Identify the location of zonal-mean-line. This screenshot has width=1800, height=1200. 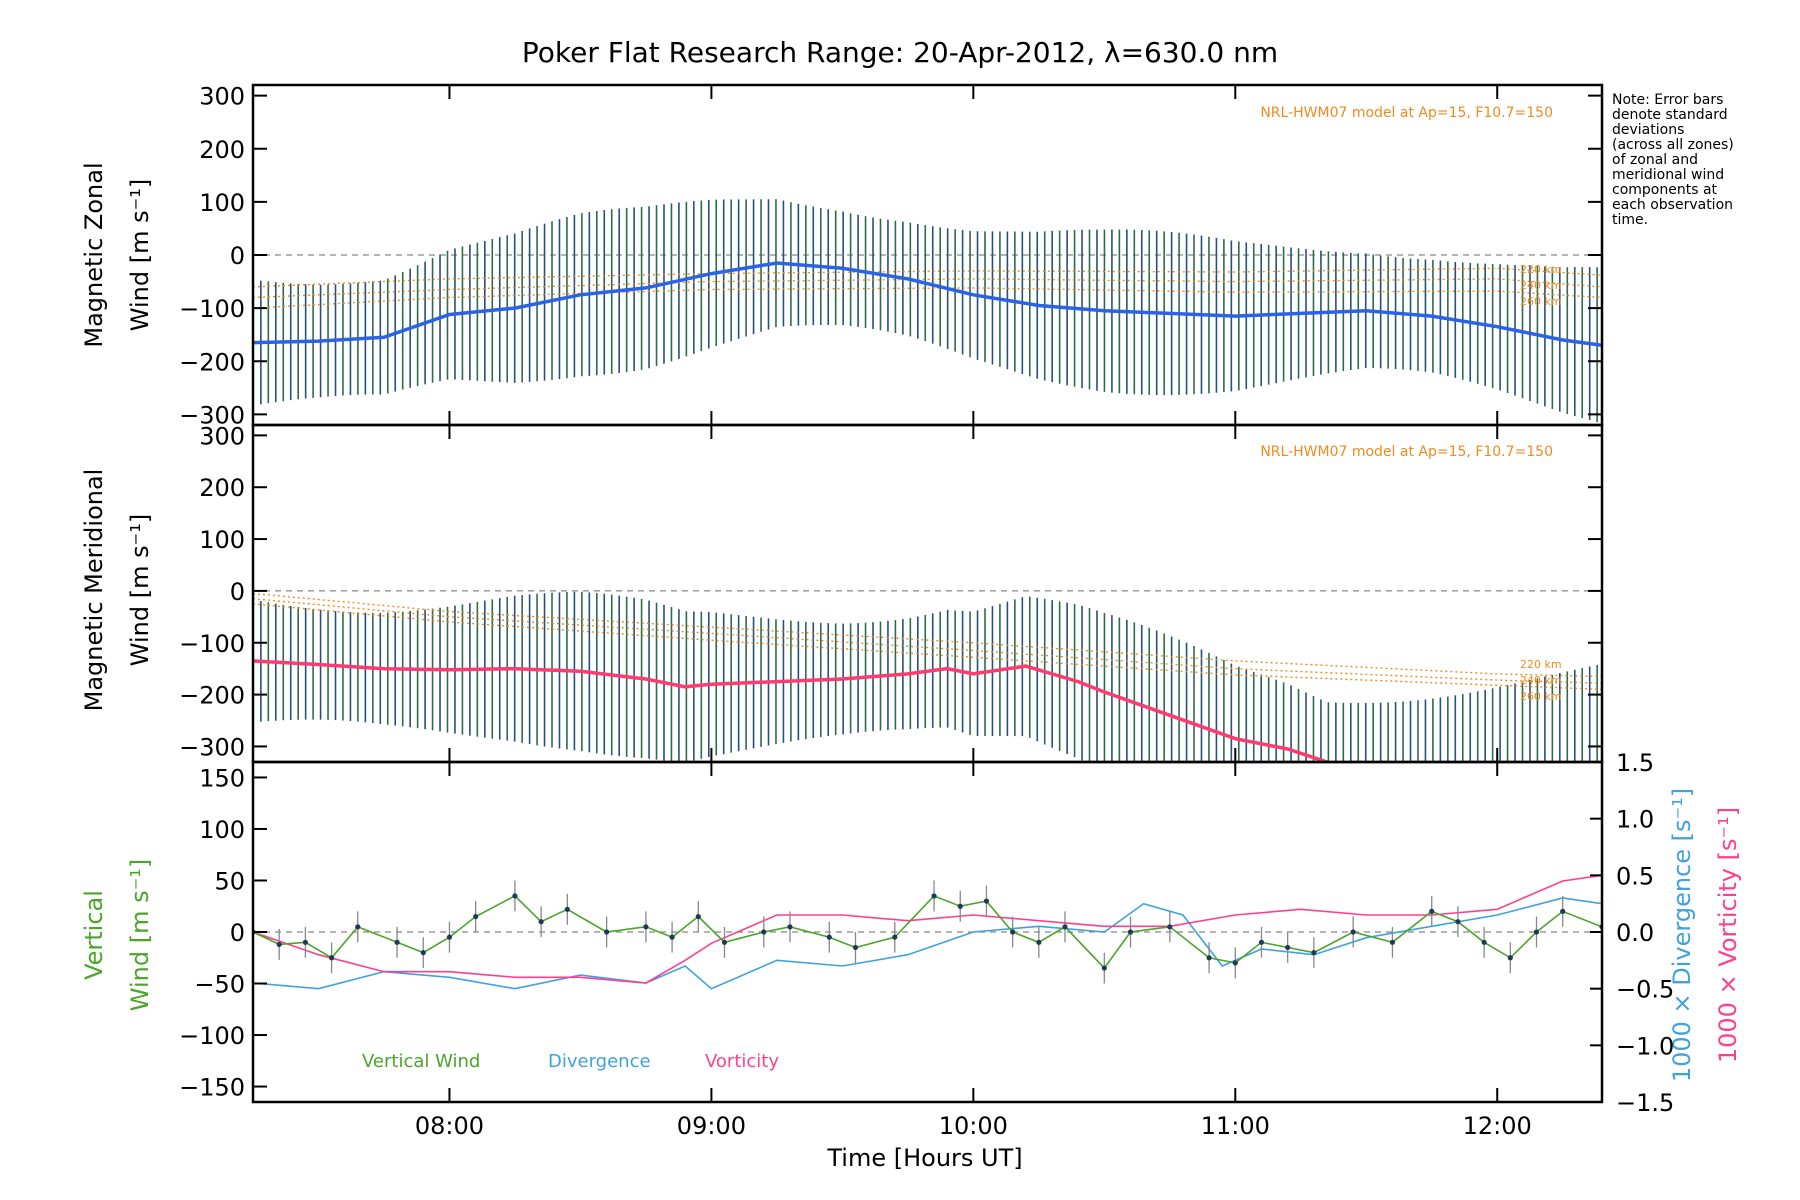
(927, 304).